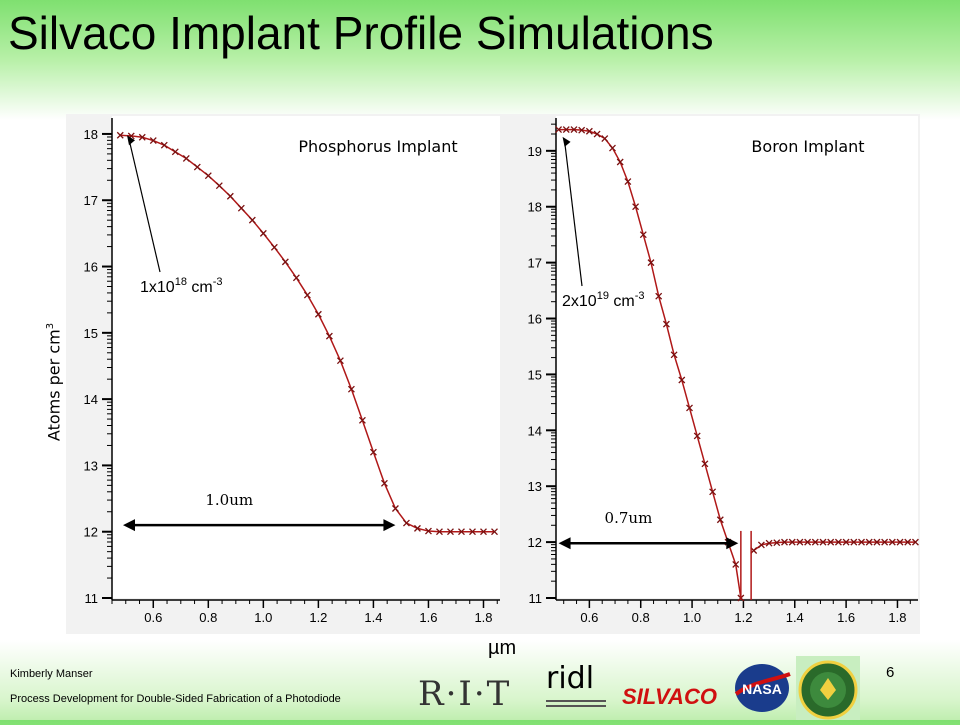 This screenshot has width=960, height=725. I want to click on y-tick-label: 13, so click(91, 465).